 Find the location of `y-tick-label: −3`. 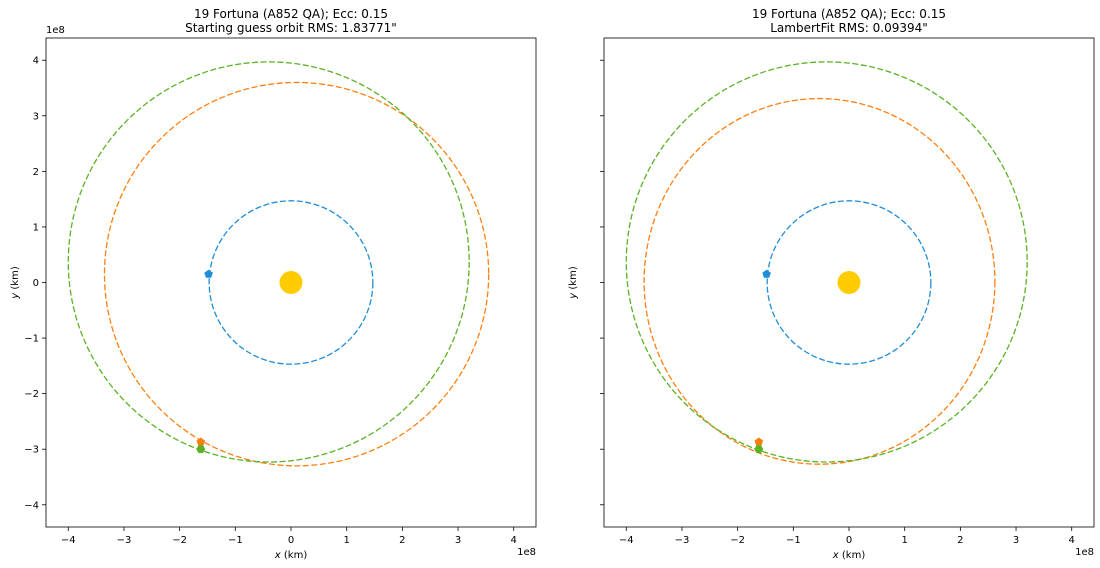

y-tick-label: −3 is located at coordinates (31, 450).